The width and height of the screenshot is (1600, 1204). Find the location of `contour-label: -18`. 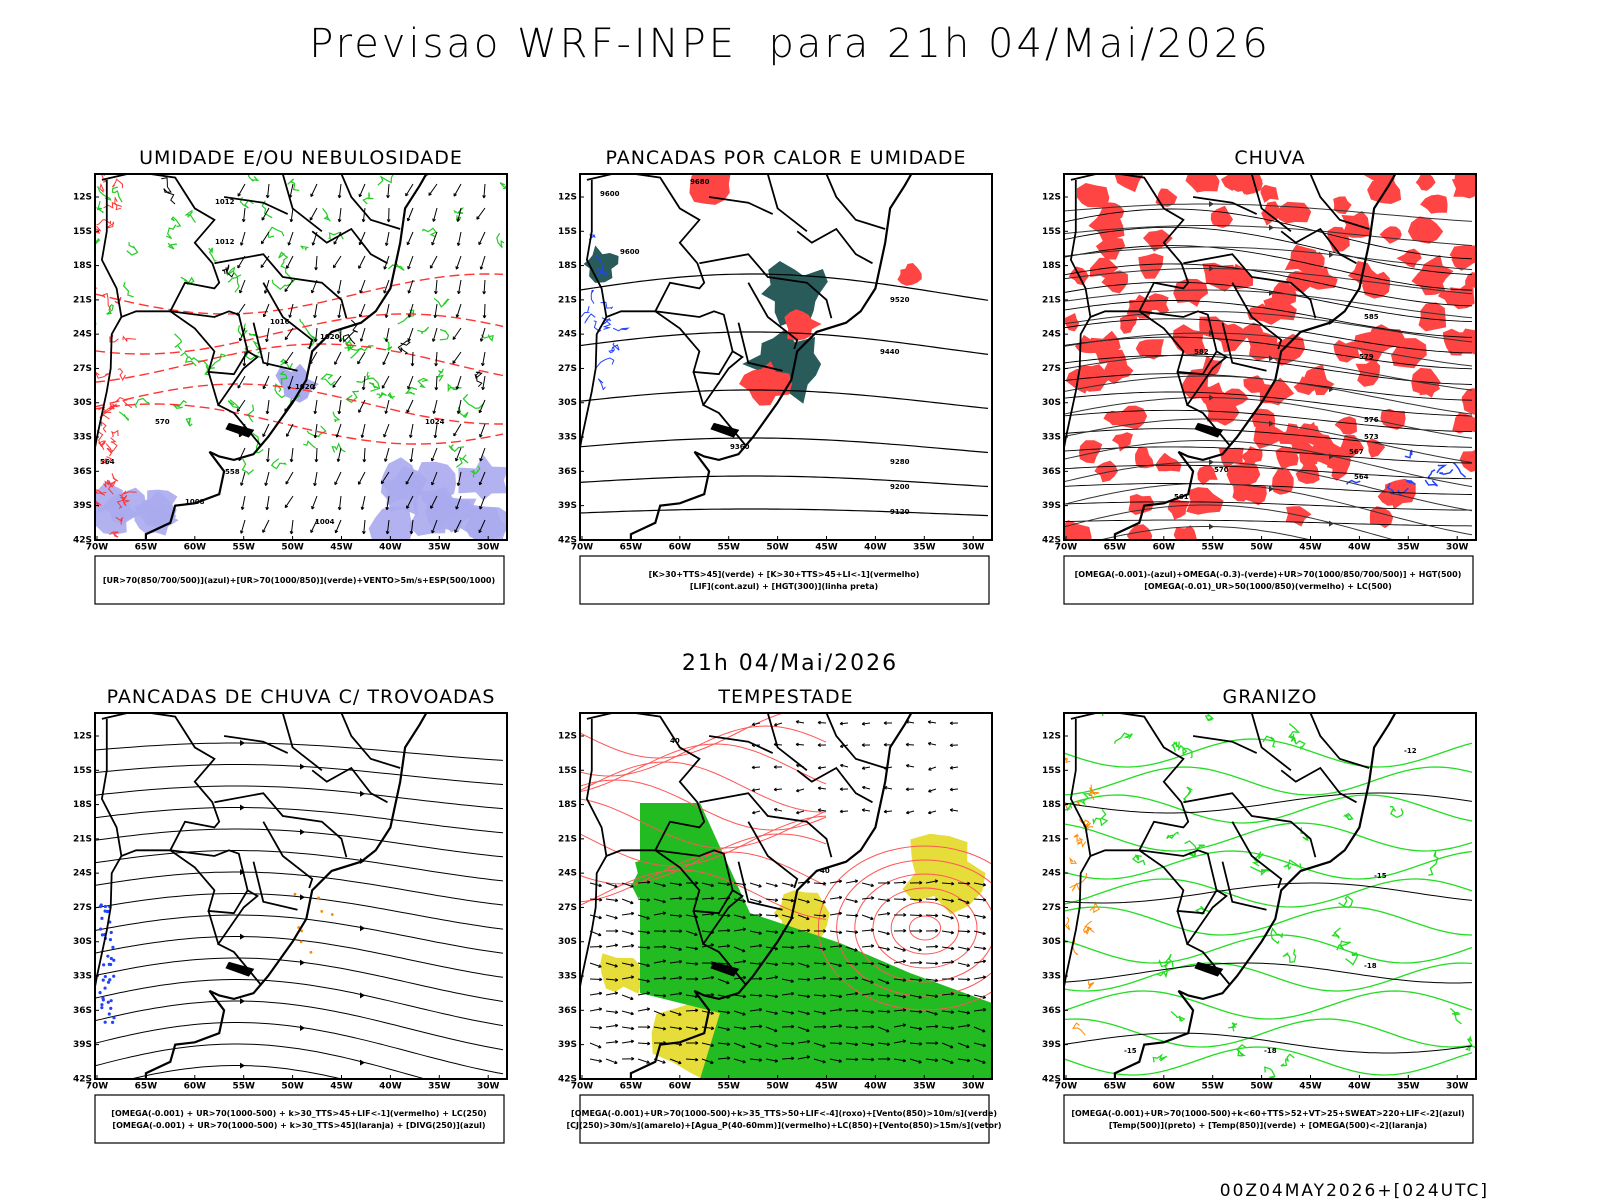

contour-label: -18 is located at coordinates (1370, 966).